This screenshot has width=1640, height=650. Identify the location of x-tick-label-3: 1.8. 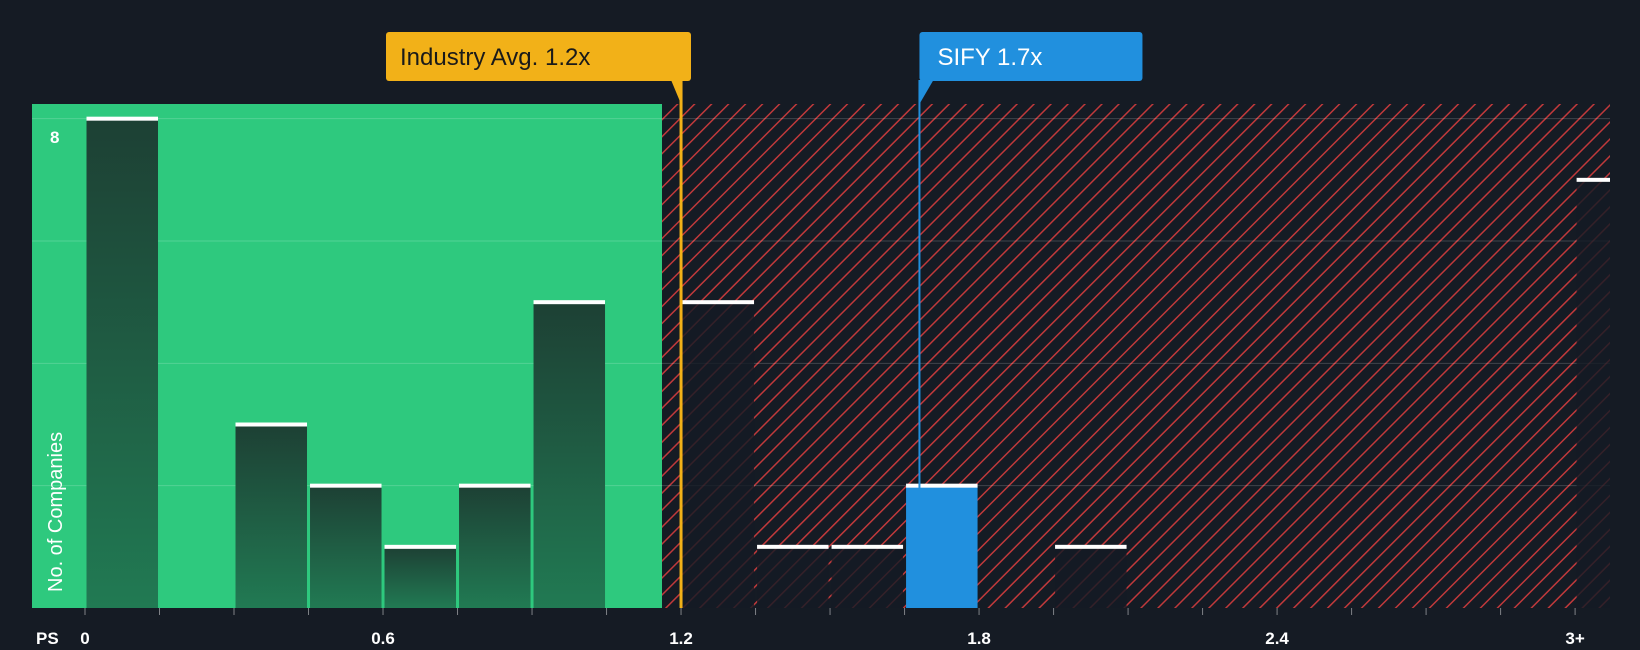
(979, 638).